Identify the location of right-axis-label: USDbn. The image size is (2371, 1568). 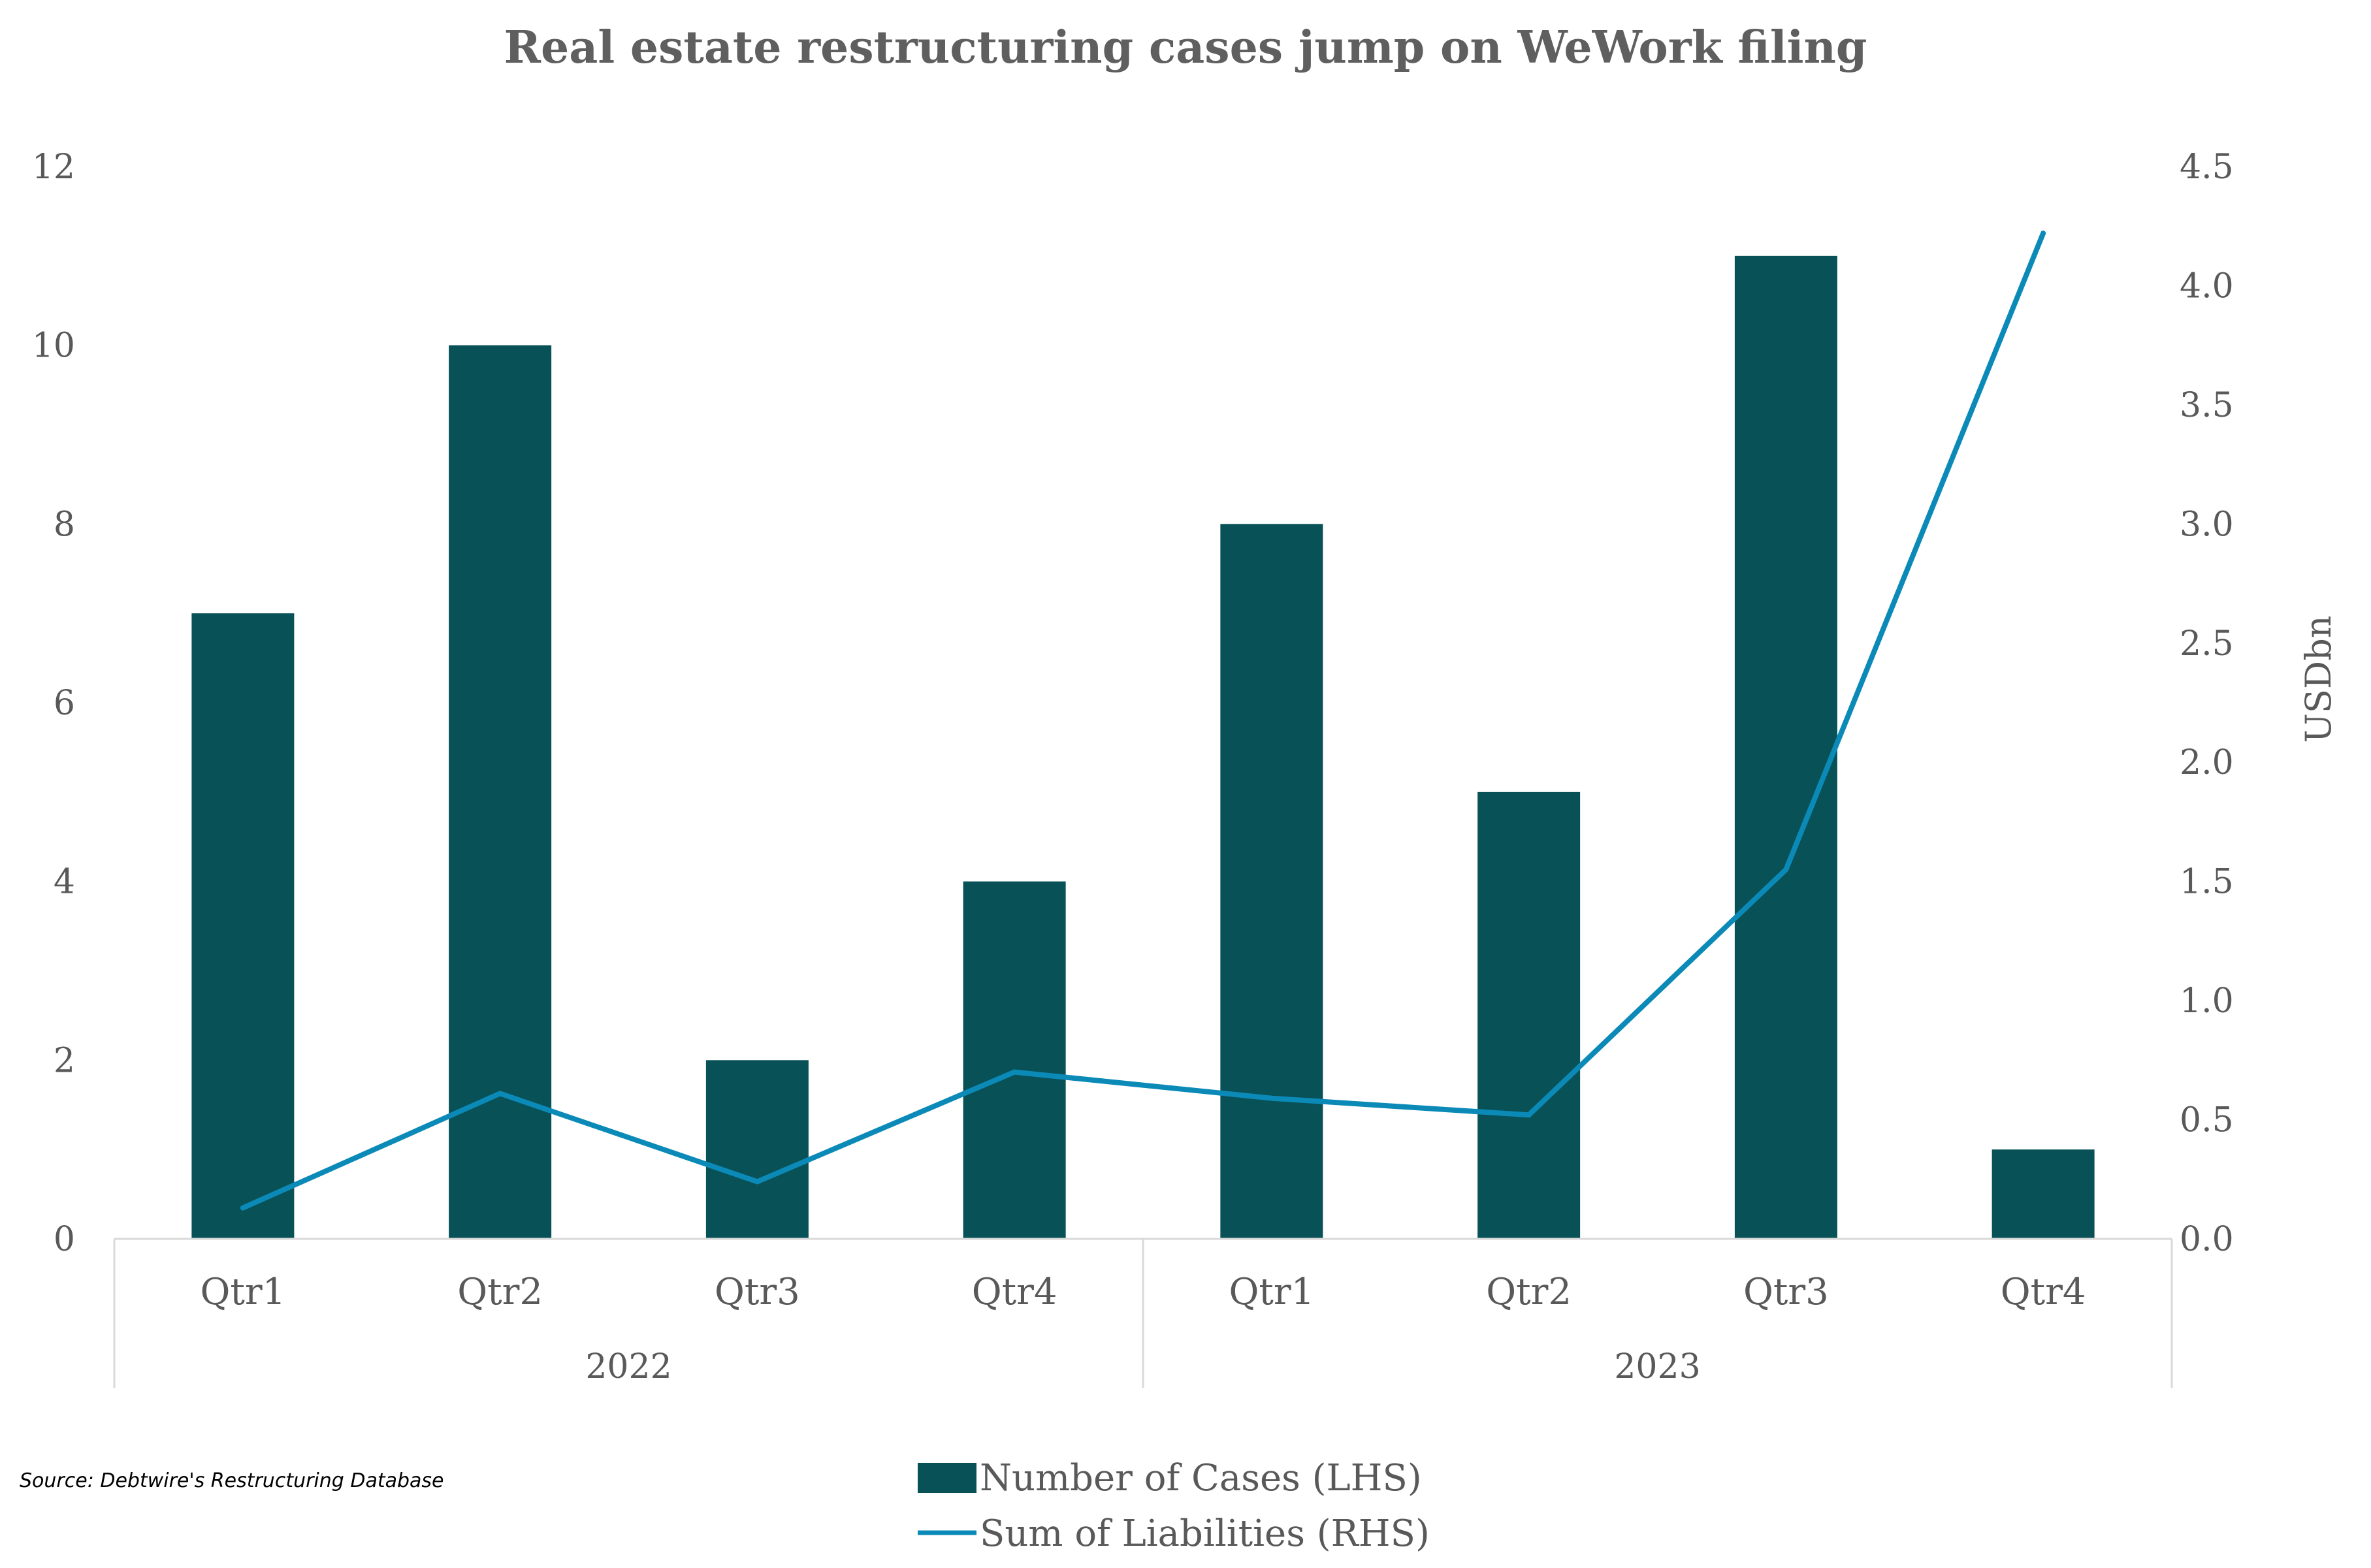
(2318, 679).